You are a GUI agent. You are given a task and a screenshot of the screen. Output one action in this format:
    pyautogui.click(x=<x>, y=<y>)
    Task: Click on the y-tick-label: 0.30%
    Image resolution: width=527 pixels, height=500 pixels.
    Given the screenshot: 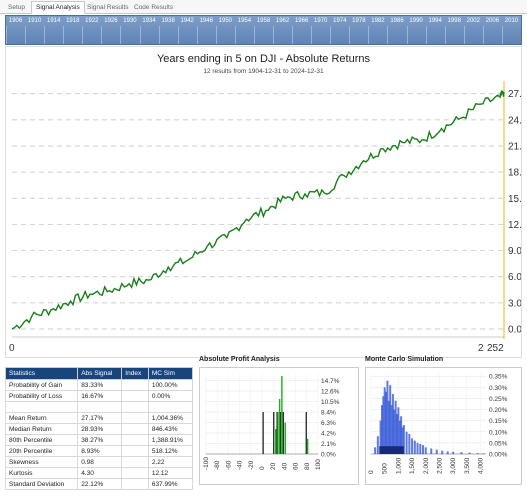 What is the action you would take?
    pyautogui.click(x=498, y=388)
    